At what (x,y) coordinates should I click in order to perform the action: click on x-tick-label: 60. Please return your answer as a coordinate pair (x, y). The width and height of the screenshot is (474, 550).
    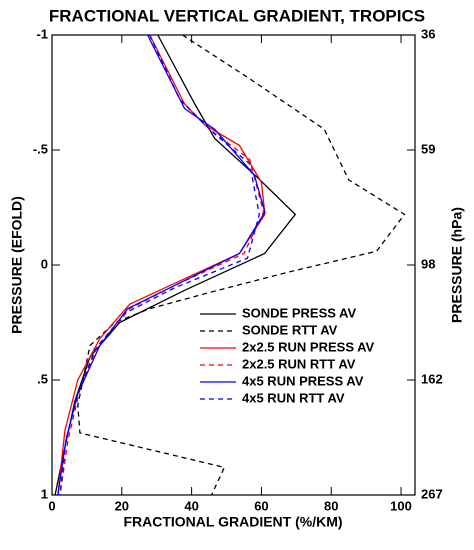
    Looking at the image, I should click on (261, 505).